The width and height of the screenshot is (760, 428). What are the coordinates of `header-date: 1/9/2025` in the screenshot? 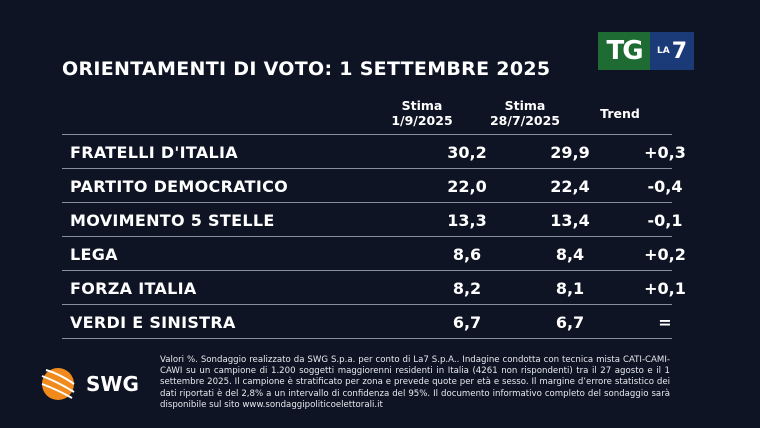 It's located at (422, 120).